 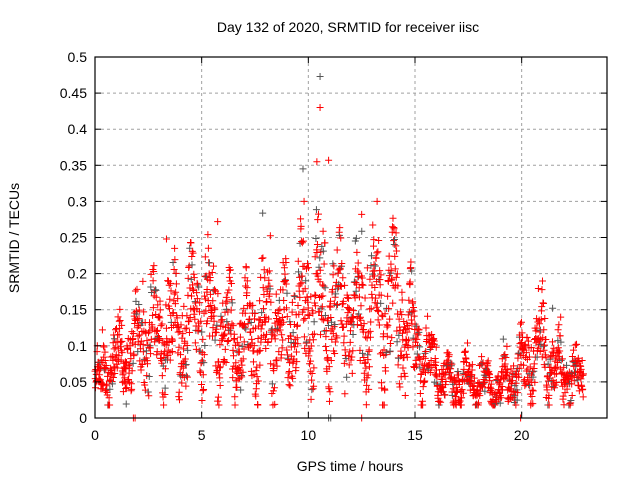 I want to click on y-tick-label: 0.15, so click(x=73, y=310).